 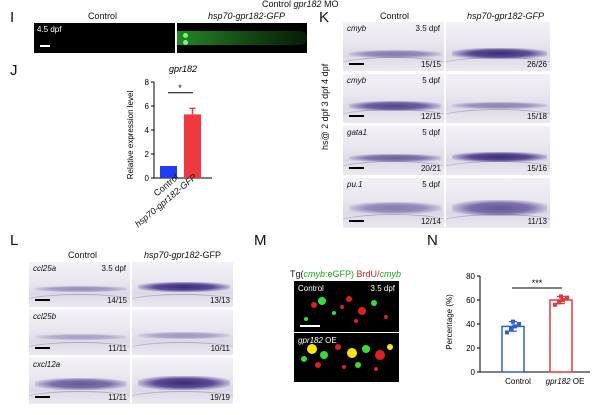 What do you see at coordinates (45, 316) in the screenshot?
I see `panel-l-gene: ccl25b` at bounding box center [45, 316].